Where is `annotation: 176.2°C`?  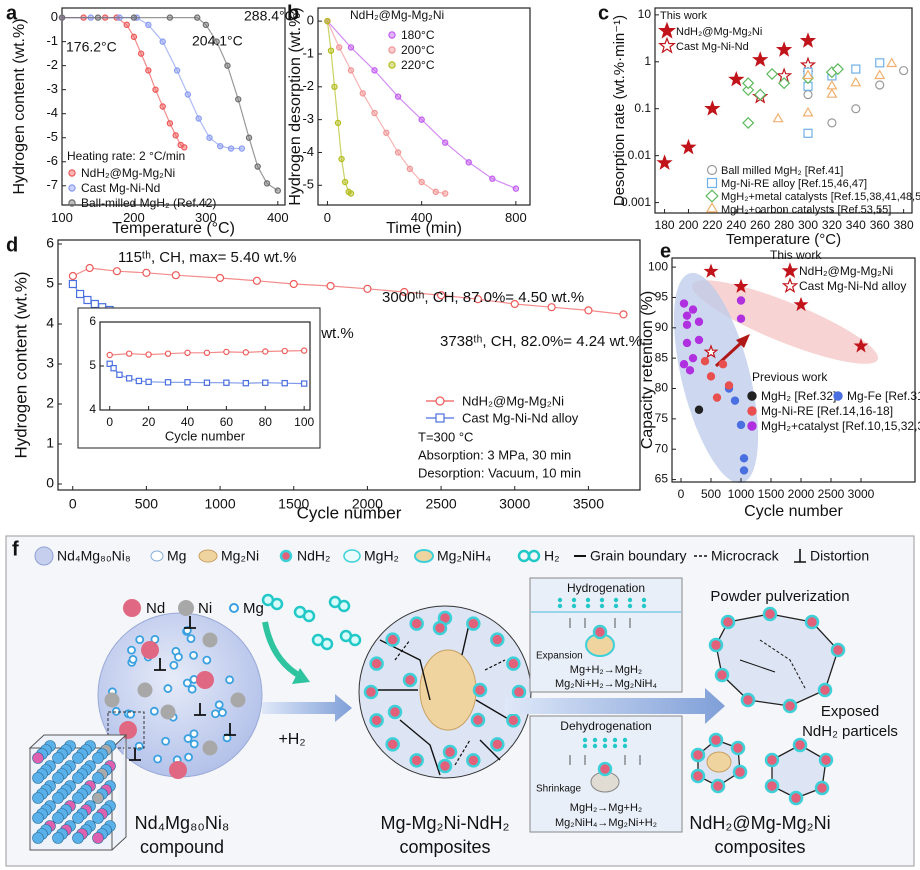
annotation: 176.2°C is located at coordinates (91, 47).